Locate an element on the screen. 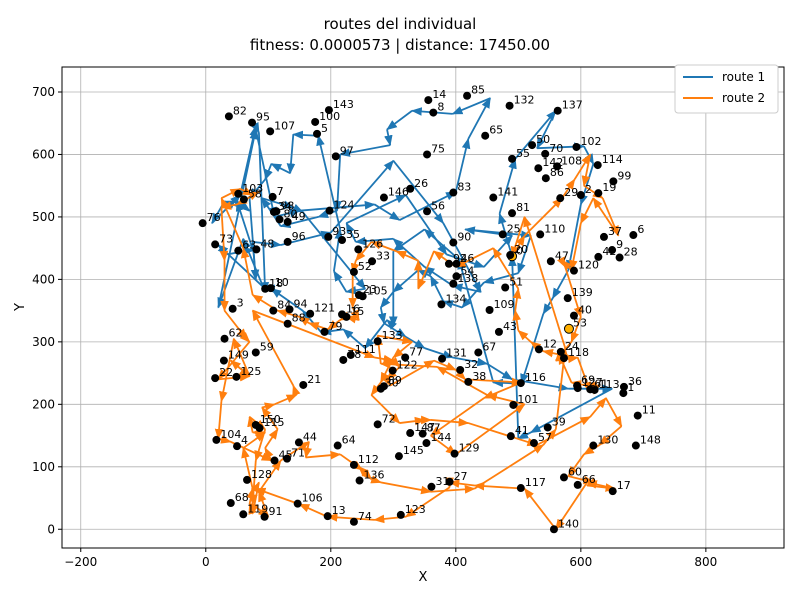  node-label: 82 is located at coordinates (240, 110).